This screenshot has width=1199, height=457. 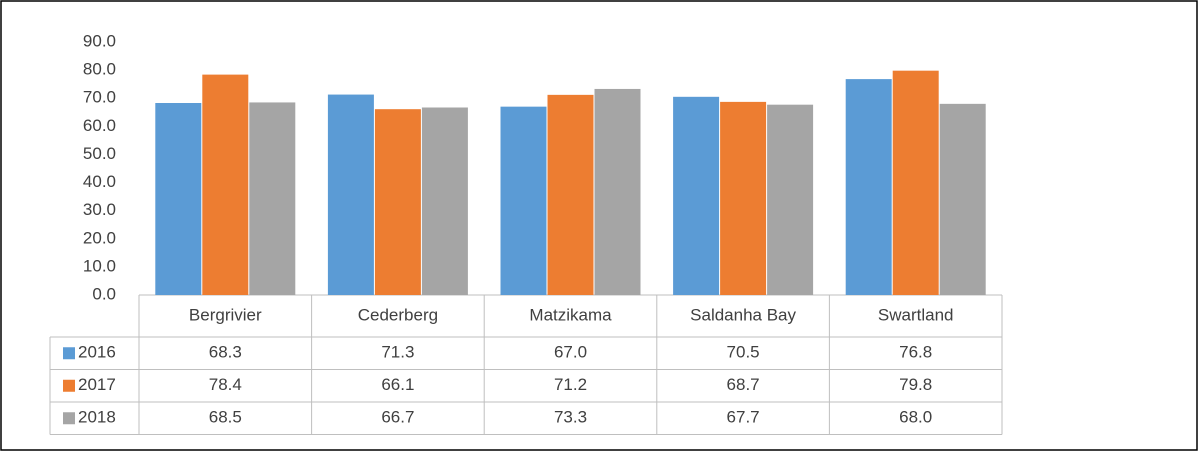 I want to click on table-value: 68.7, so click(x=743, y=384).